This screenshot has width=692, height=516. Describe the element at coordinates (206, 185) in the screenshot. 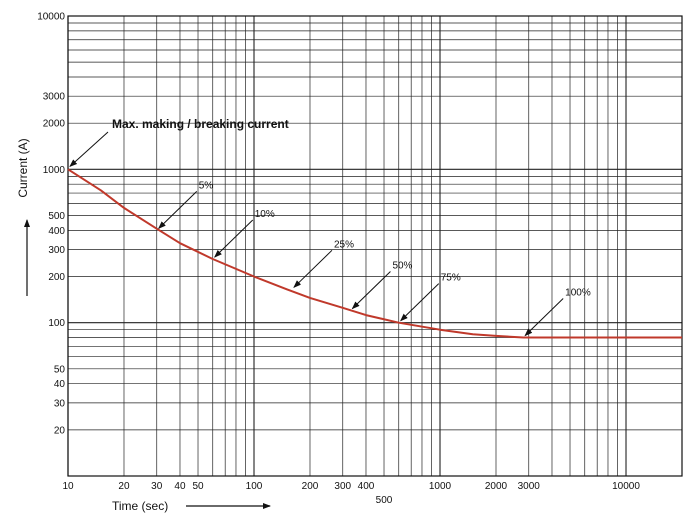

I see `annotation-label: 5%` at that location.